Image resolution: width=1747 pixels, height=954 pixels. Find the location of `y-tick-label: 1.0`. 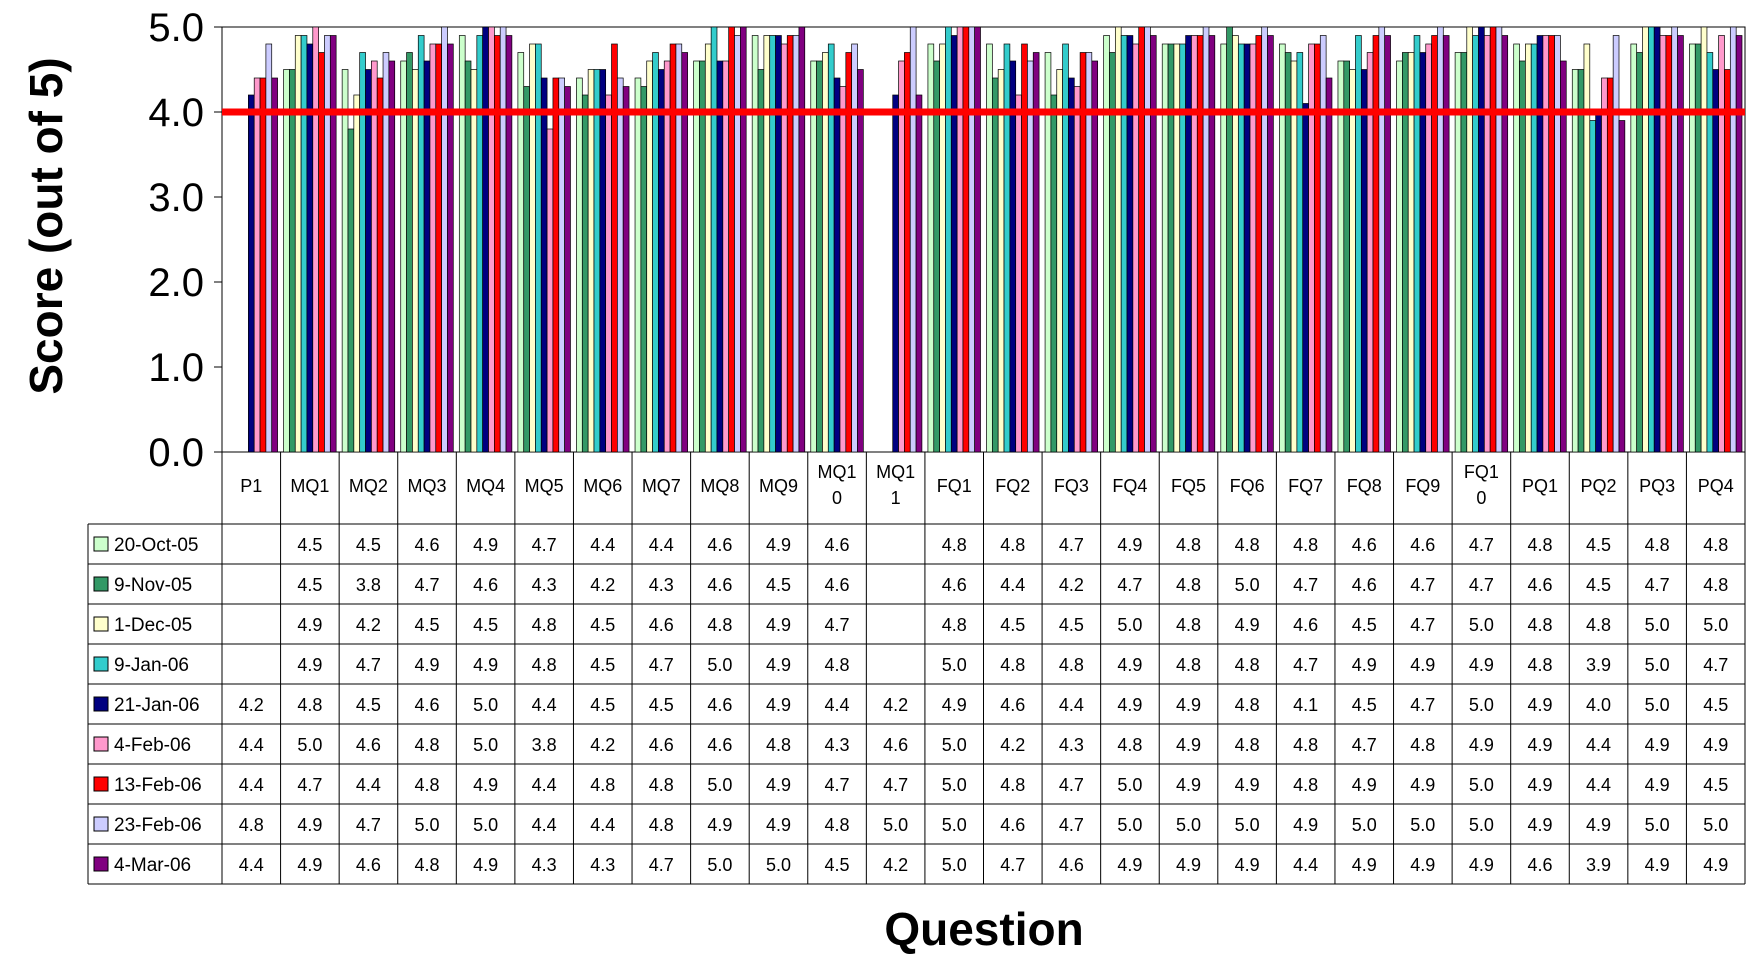

y-tick-label: 1.0 is located at coordinates (176, 368).